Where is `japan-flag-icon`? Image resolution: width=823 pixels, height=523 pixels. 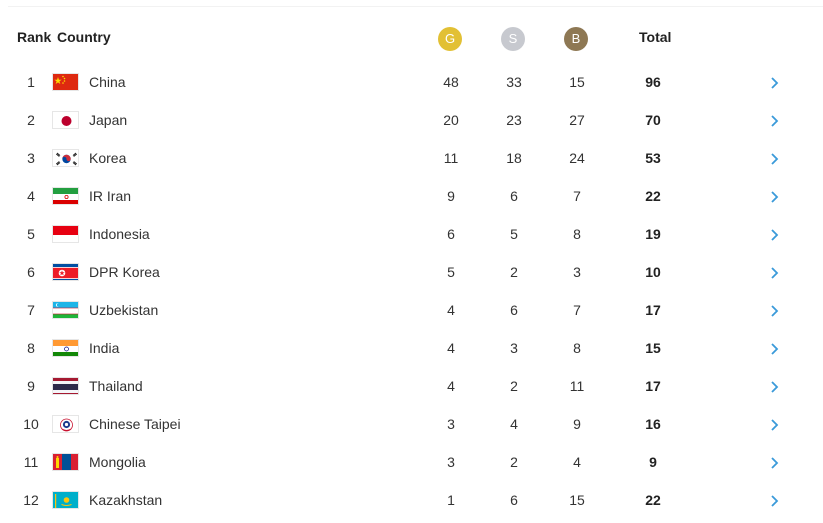
japan-flag-icon is located at coordinates (65, 120).